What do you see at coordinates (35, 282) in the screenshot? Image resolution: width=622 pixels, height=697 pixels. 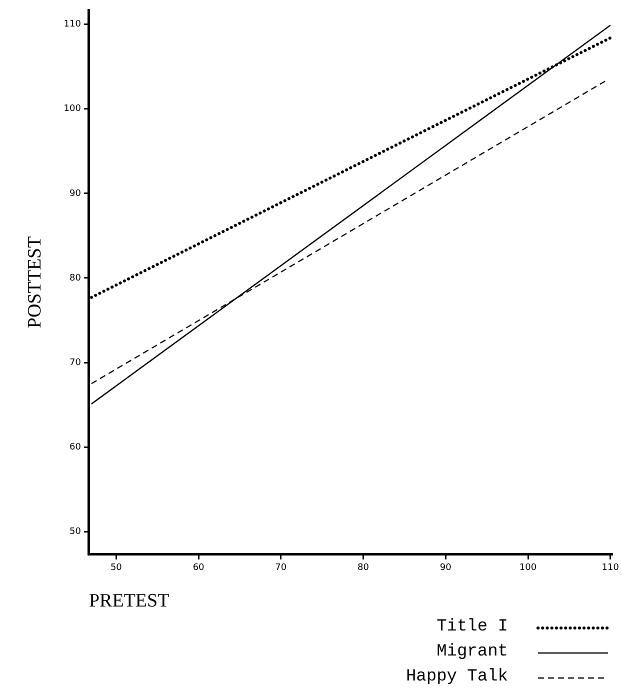 I see `y-axis-title: POSTTEST` at bounding box center [35, 282].